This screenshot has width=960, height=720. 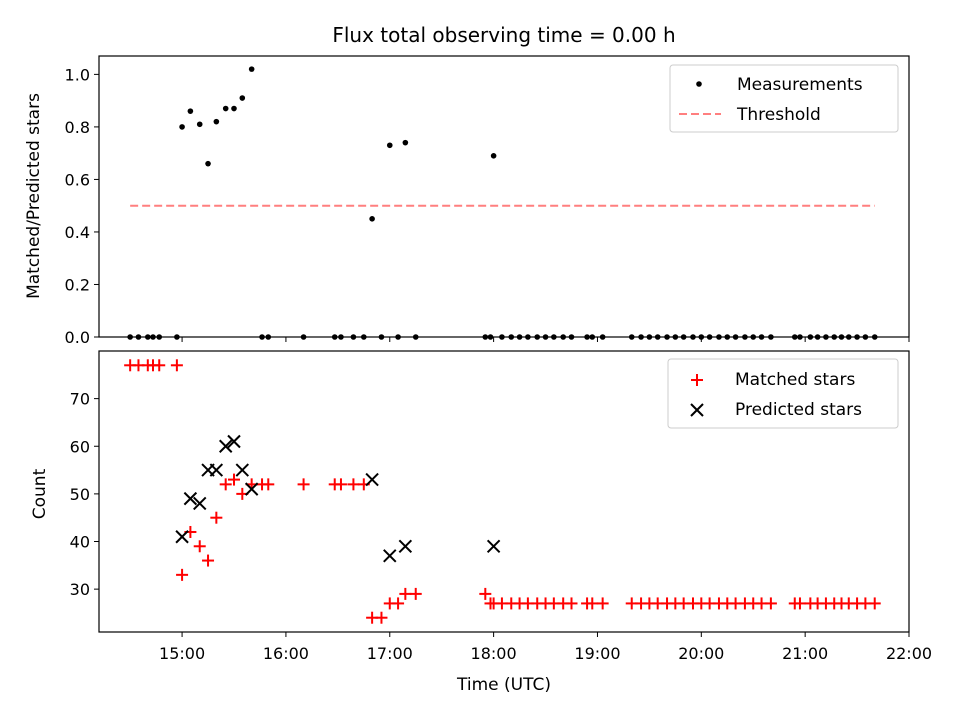 I want to click on x-tick-label: 21:00, so click(x=805, y=653).